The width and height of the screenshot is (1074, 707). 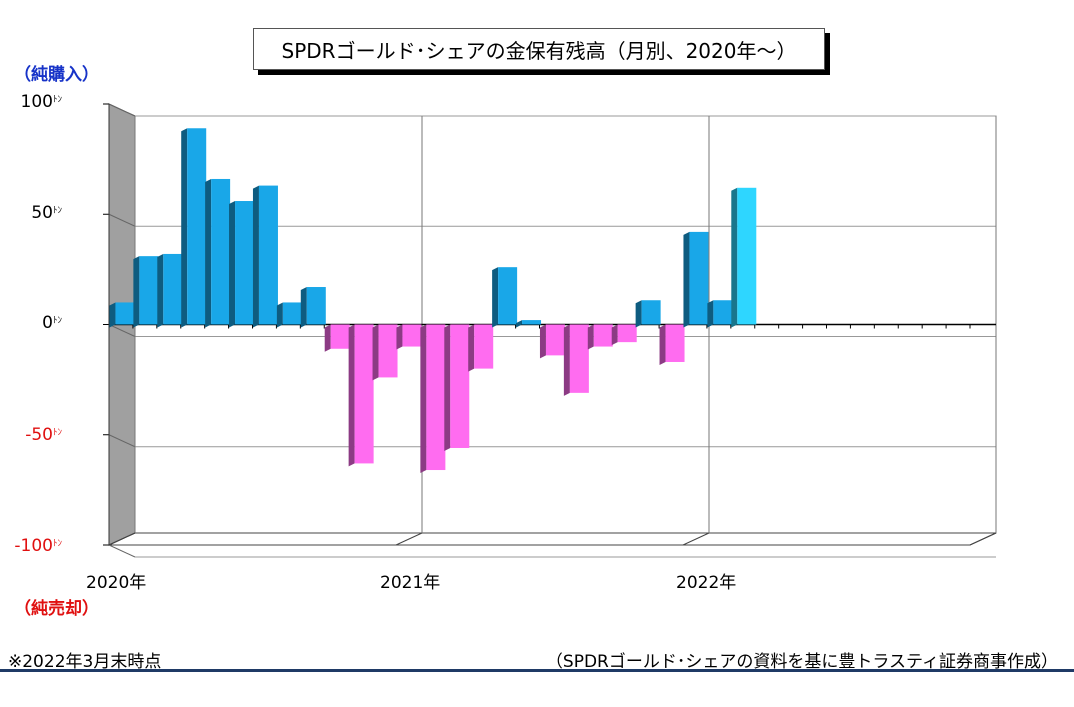 What do you see at coordinates (706, 583) in the screenshot?
I see `x-label-2022: 2022年` at bounding box center [706, 583].